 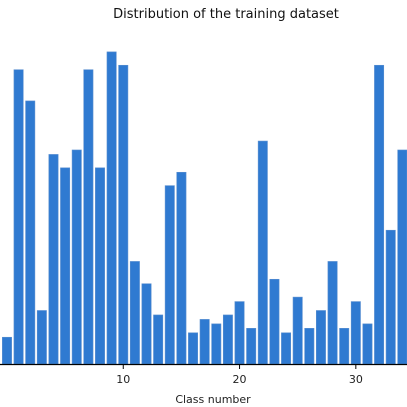 I want to click on x-tick-label-10: 10, so click(x=123, y=379).